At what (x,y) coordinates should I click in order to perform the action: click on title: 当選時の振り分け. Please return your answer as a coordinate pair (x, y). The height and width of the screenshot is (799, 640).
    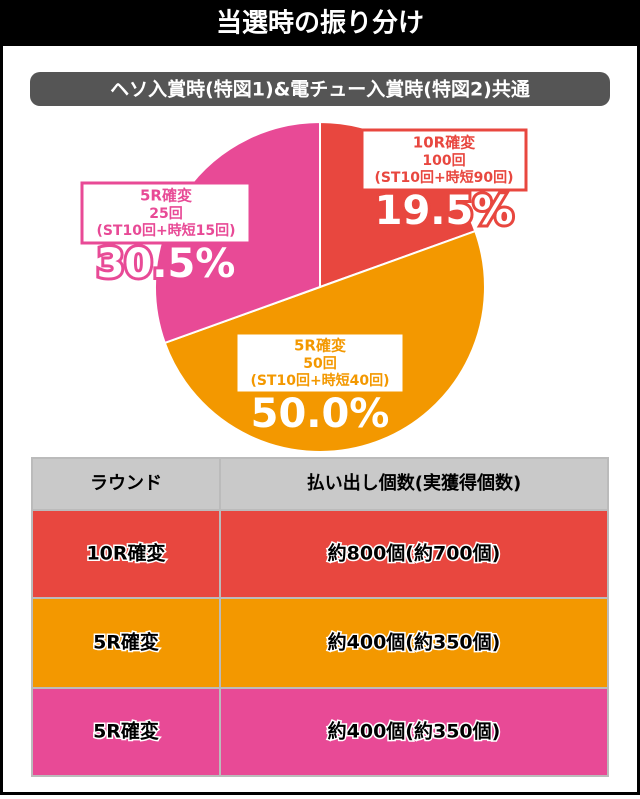
    Looking at the image, I should click on (320, 24).